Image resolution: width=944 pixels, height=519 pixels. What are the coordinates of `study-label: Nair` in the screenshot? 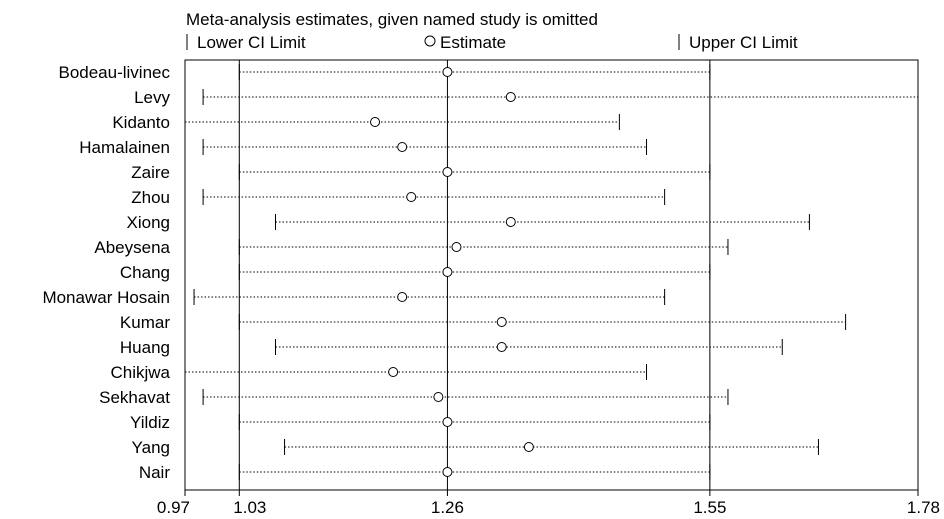 It's located at (155, 472).